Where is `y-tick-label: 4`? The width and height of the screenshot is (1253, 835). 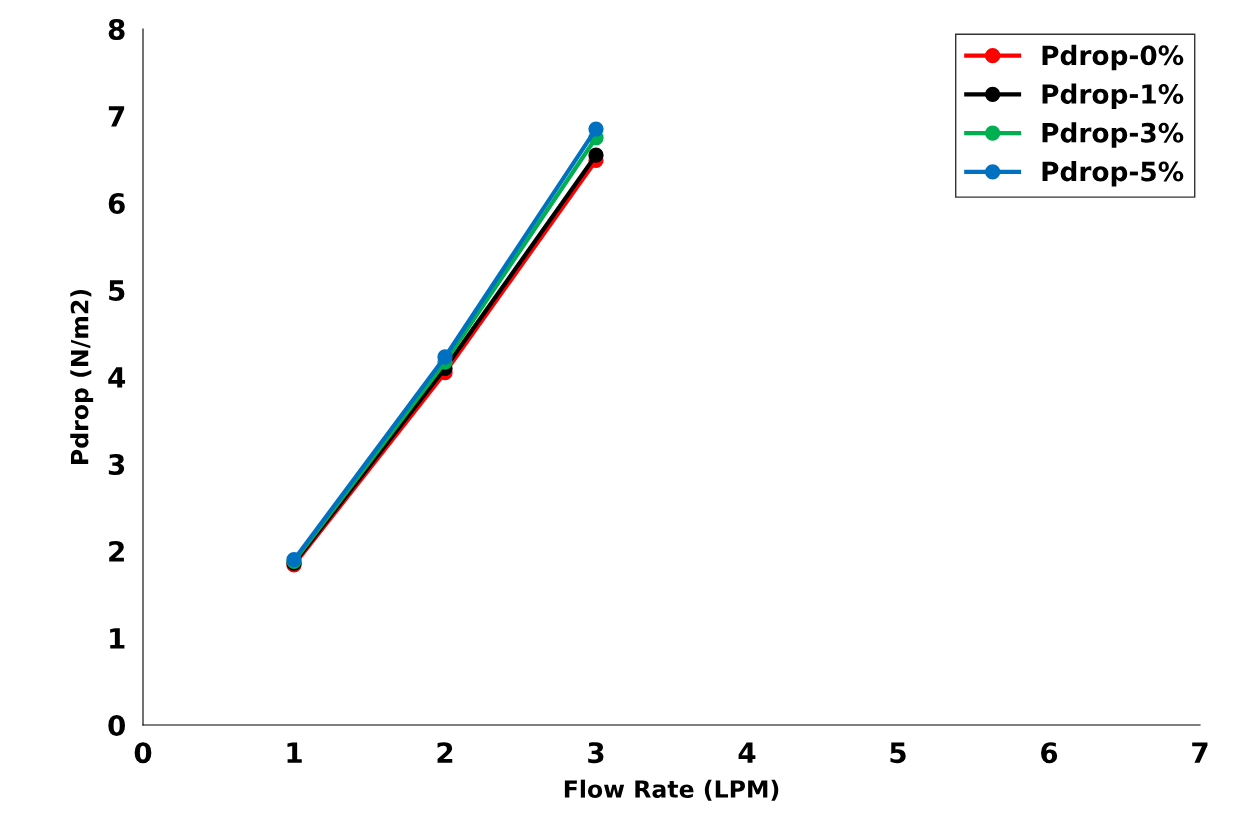
y-tick-label: 4 is located at coordinates (117, 377).